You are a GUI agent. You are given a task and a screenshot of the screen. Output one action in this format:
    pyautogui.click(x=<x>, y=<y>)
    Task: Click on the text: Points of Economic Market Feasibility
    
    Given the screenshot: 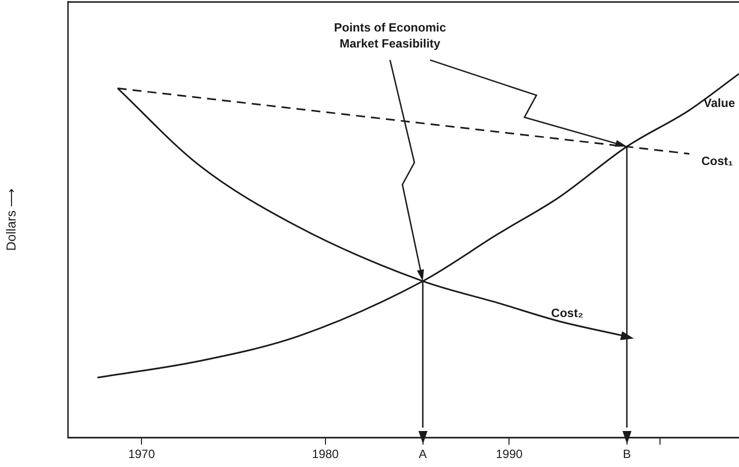 What is the action you would take?
    pyautogui.click(x=390, y=35)
    